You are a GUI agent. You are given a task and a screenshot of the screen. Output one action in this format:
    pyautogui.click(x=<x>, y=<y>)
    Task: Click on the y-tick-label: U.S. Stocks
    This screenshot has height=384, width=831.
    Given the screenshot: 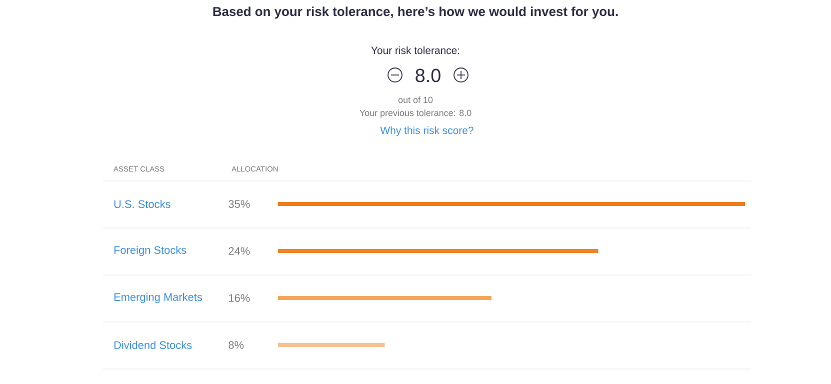 What is the action you would take?
    pyautogui.click(x=142, y=204)
    